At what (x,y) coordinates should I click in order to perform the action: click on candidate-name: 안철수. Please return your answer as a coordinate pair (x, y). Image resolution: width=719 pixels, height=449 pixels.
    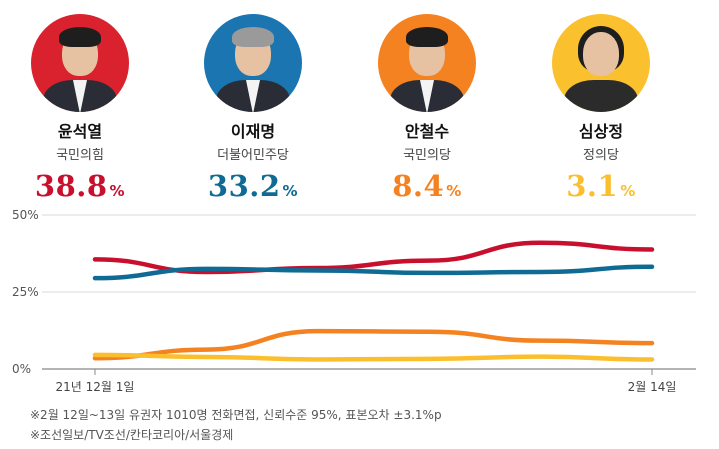
    Looking at the image, I should click on (427, 131).